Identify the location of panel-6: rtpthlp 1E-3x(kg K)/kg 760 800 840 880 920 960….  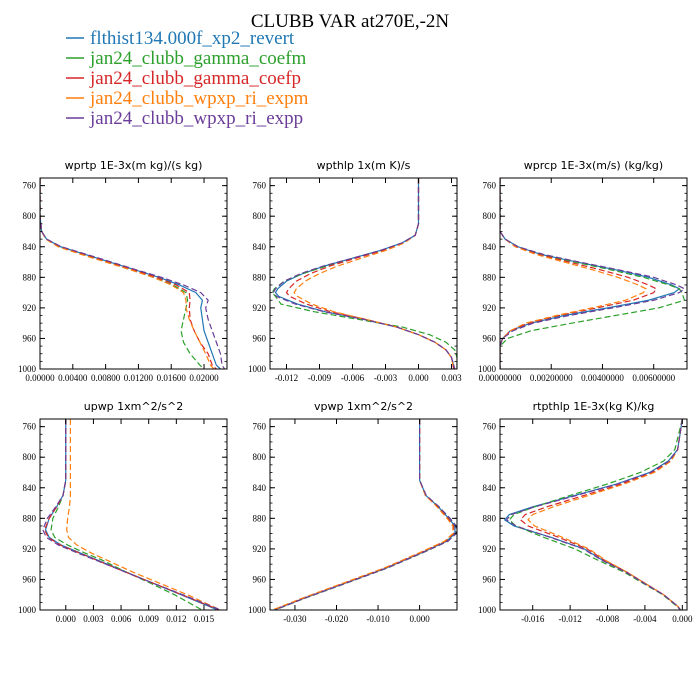
(585, 512).